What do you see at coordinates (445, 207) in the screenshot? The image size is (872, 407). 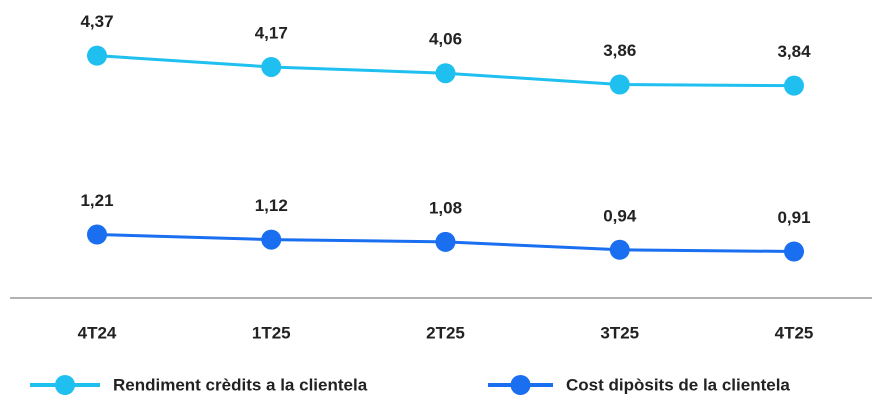 I see `data-label: 1,08` at bounding box center [445, 207].